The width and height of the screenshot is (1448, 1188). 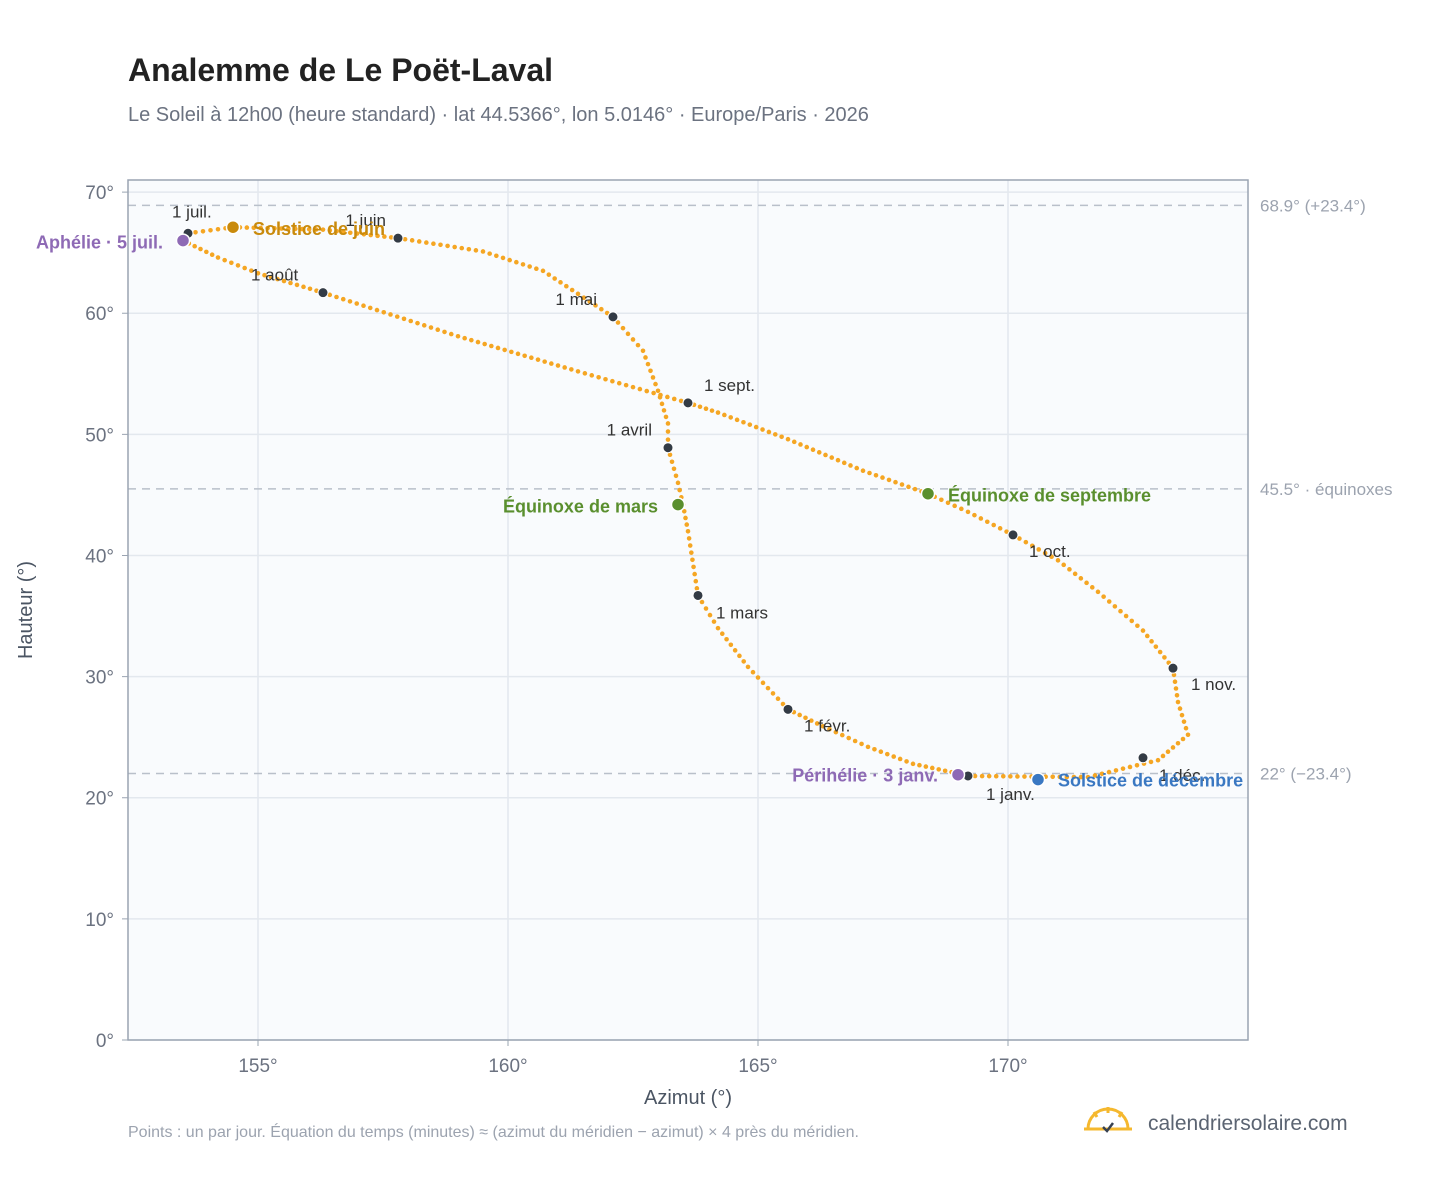 What do you see at coordinates (1007, 1066) in the screenshot?
I see `x-tick-label: 170°` at bounding box center [1007, 1066].